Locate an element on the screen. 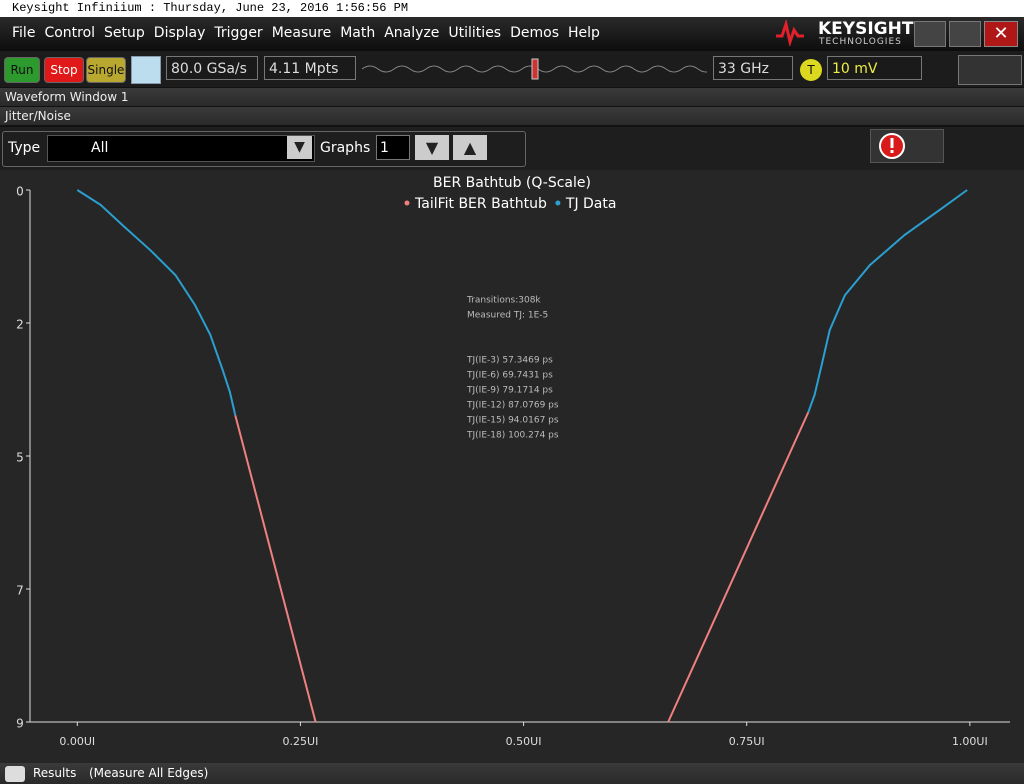 This screenshot has height=784, width=1024. annotation: TJ(IE-18) 100.274 ps is located at coordinates (512, 436).